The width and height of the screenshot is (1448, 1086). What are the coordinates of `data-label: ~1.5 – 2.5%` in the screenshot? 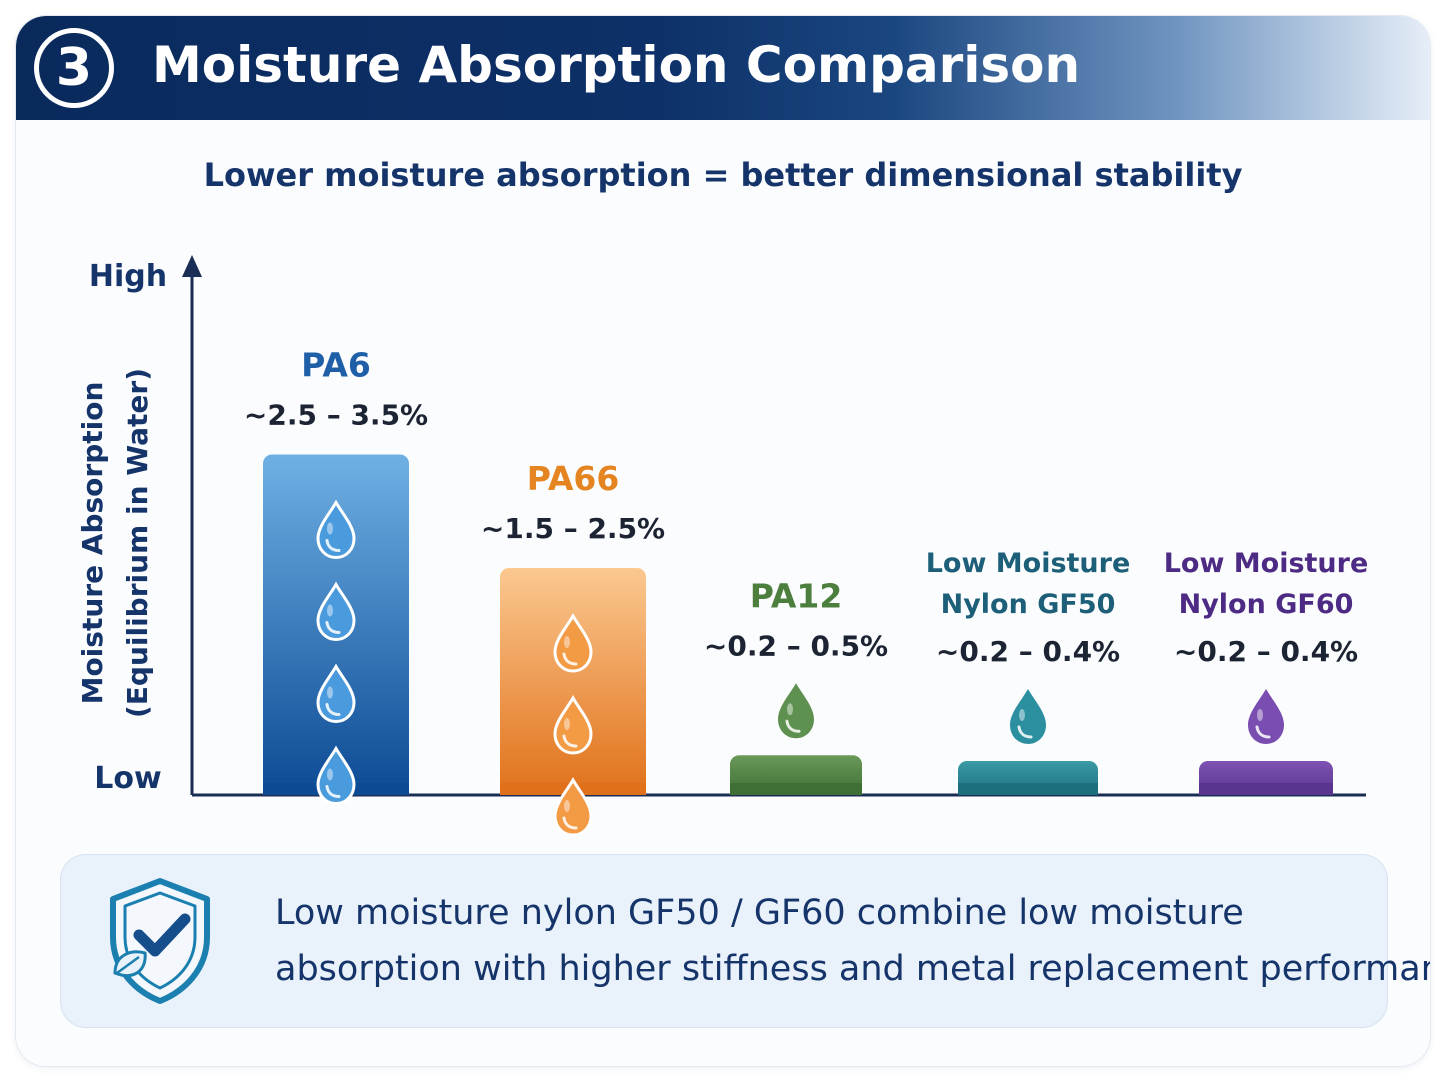 It's located at (573, 528).